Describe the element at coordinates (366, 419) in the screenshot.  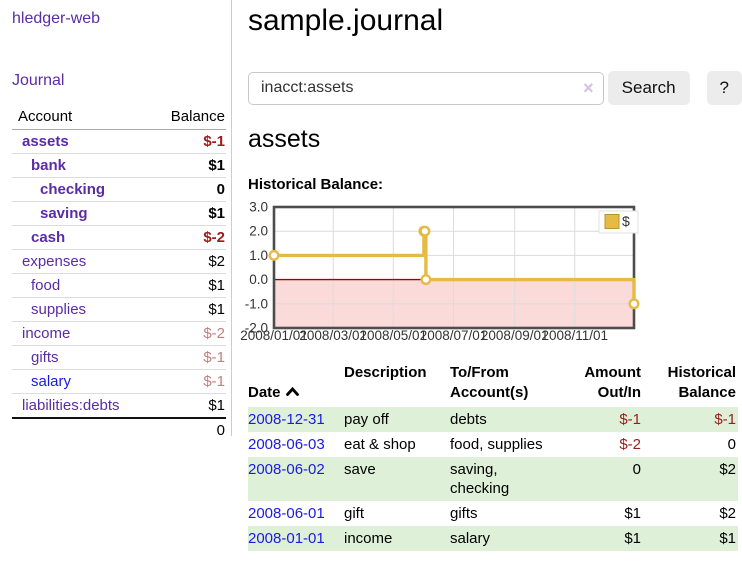
I see `transaction-description: pay off` at that location.